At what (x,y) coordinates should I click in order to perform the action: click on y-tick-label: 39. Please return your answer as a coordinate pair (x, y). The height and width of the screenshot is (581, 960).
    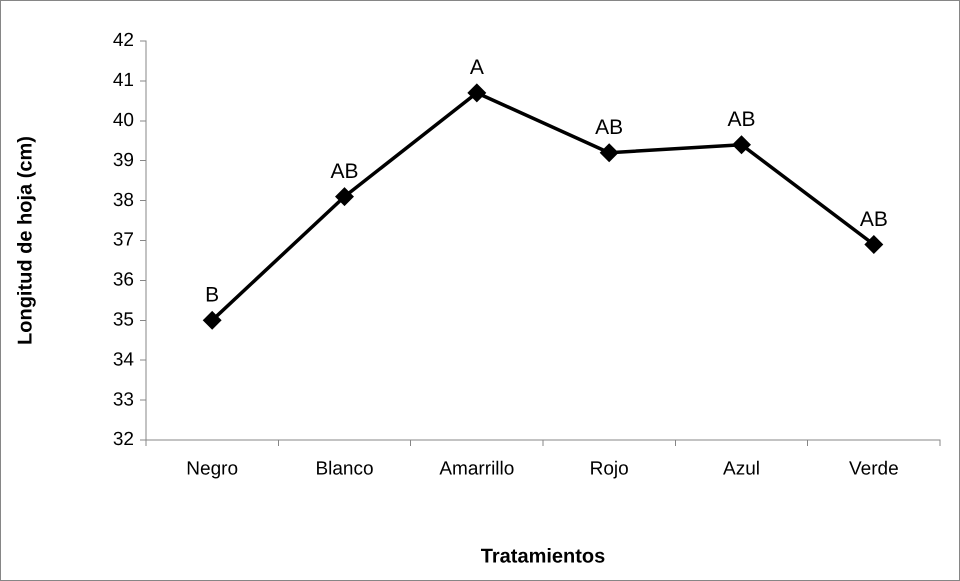
    Looking at the image, I should click on (123, 160).